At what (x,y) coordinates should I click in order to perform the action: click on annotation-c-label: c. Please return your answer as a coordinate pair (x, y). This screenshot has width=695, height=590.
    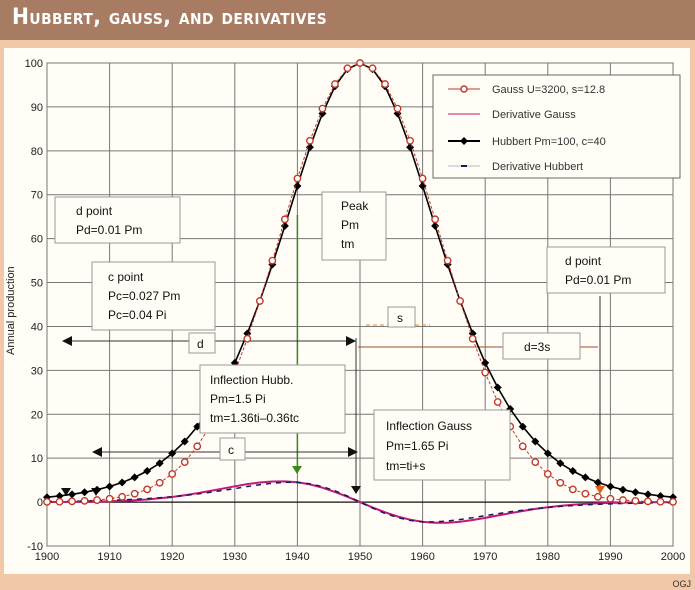
    Looking at the image, I should click on (232, 449).